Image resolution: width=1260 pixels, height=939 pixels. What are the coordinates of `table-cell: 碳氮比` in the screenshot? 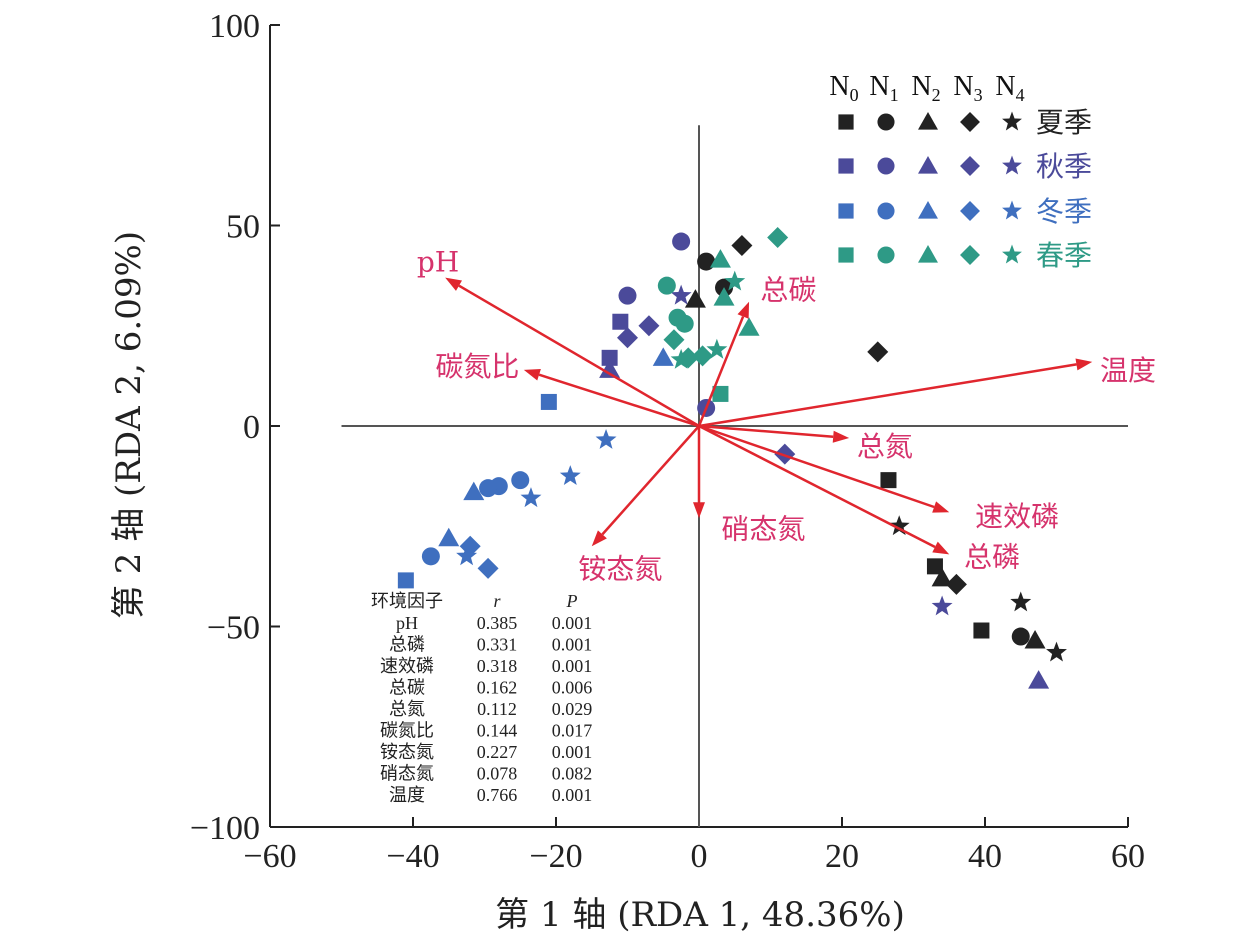 It's located at (407, 731).